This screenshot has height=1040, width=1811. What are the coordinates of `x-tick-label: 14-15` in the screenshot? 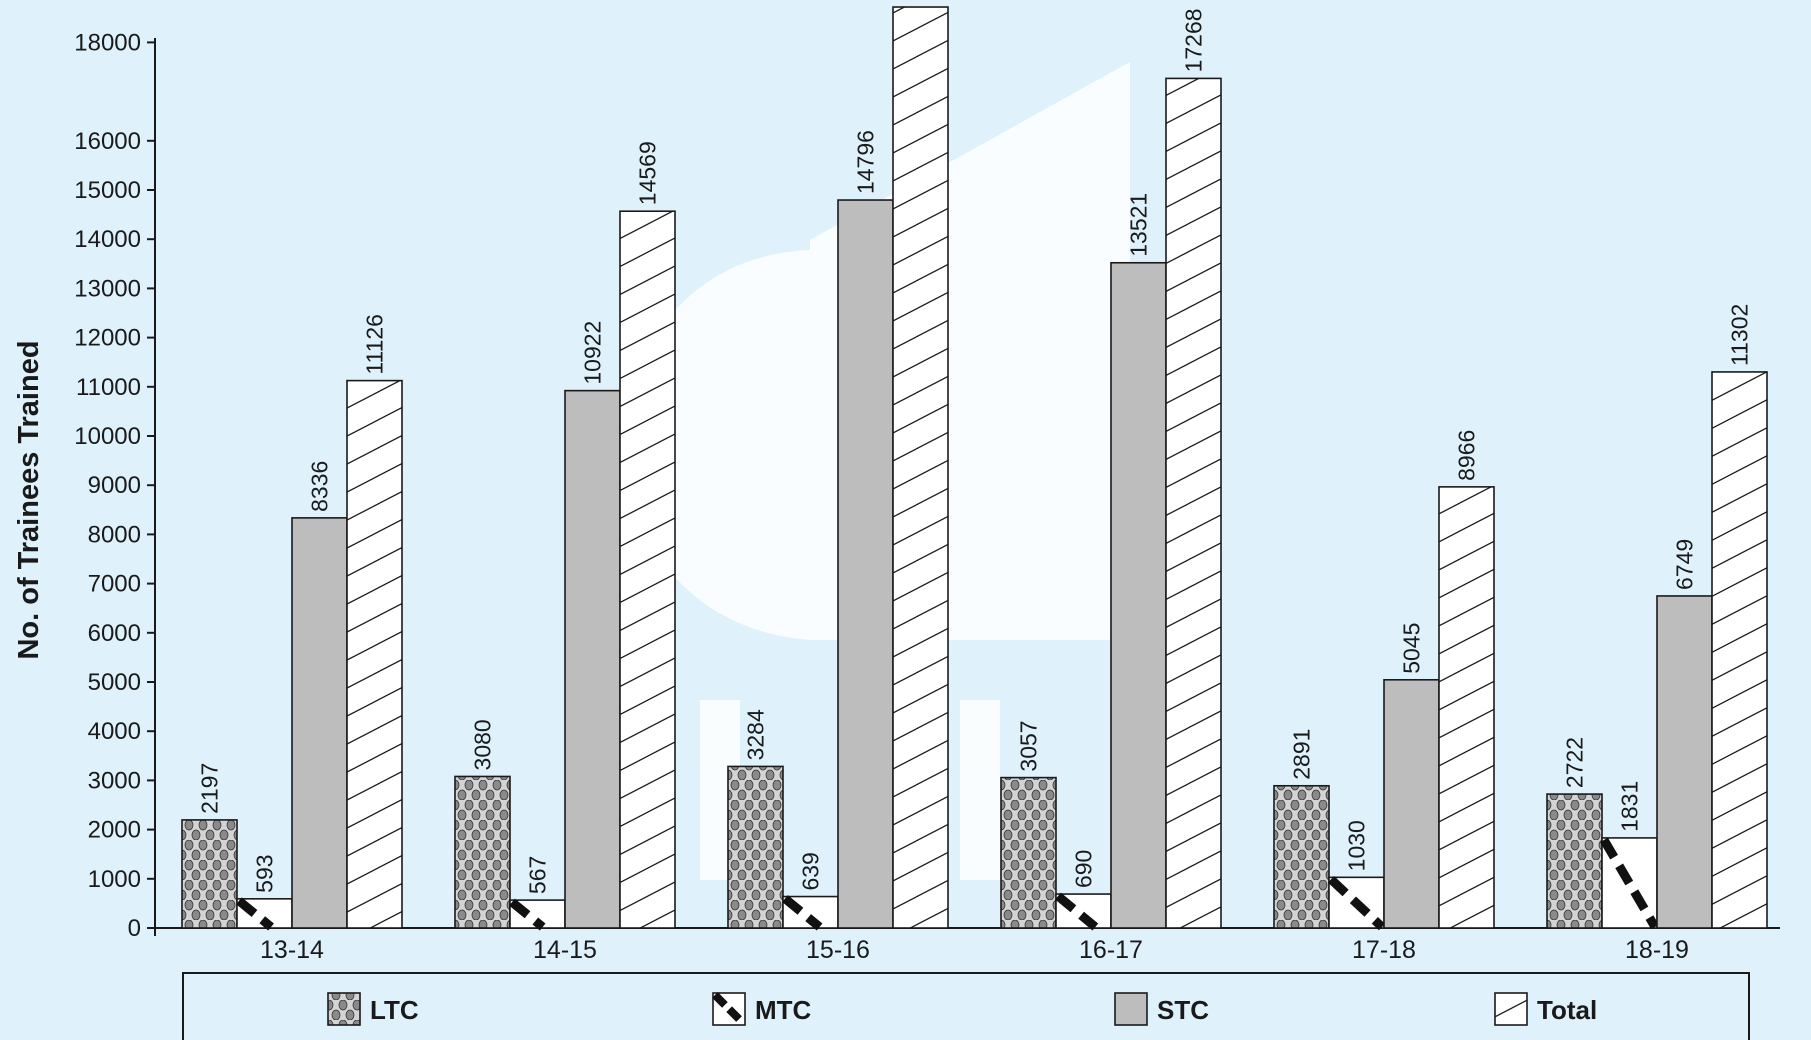 It's located at (565, 950).